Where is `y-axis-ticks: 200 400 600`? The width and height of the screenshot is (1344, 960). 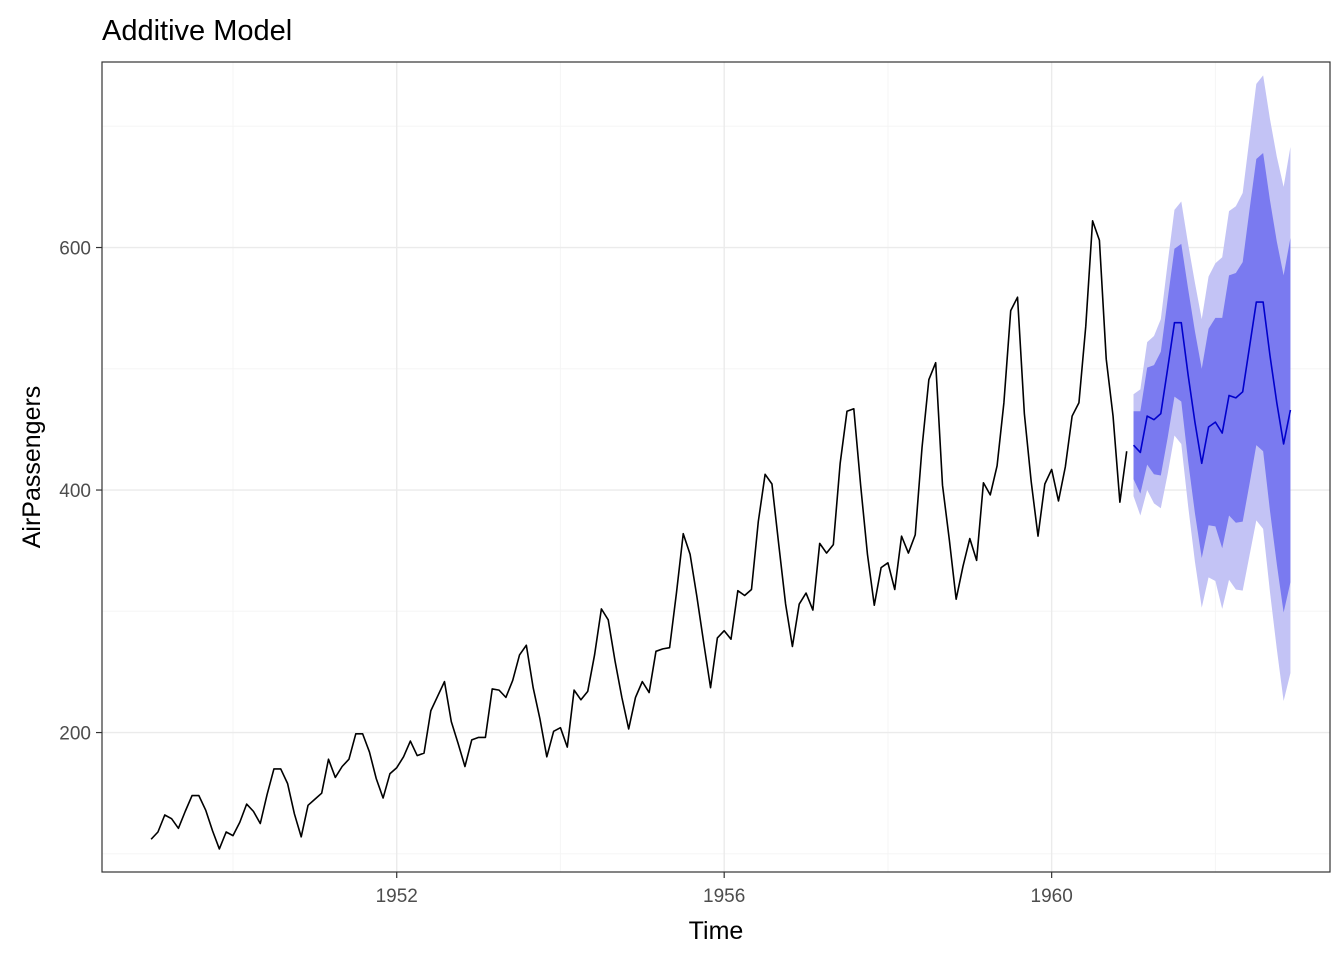
y-axis-ticks: 200 400 600 is located at coordinates (80, 492).